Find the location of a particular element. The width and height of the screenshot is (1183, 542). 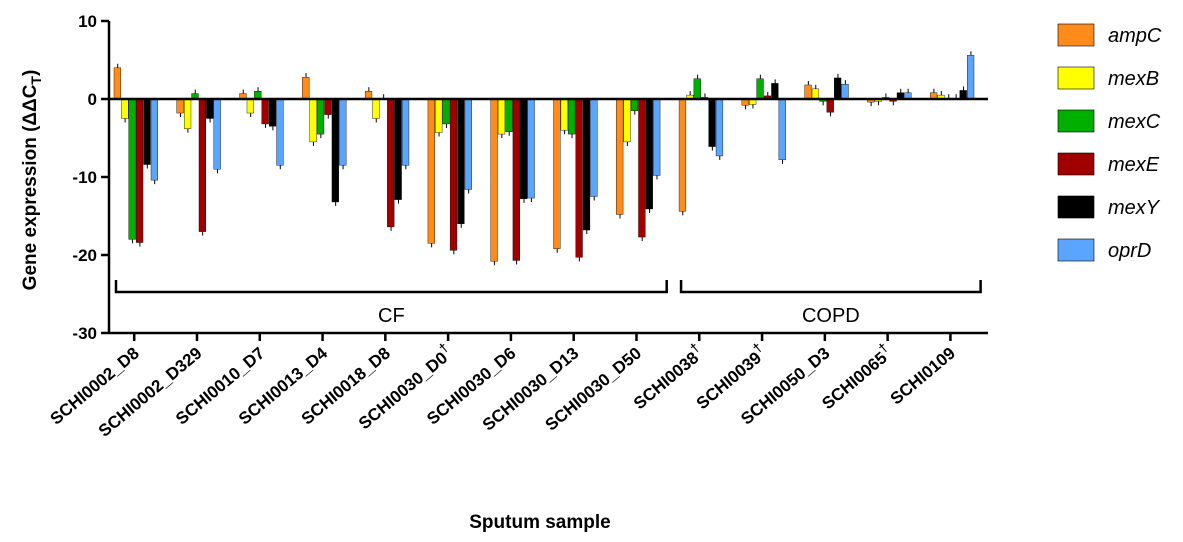

y-tick-label: 10 is located at coordinates (87, 21).